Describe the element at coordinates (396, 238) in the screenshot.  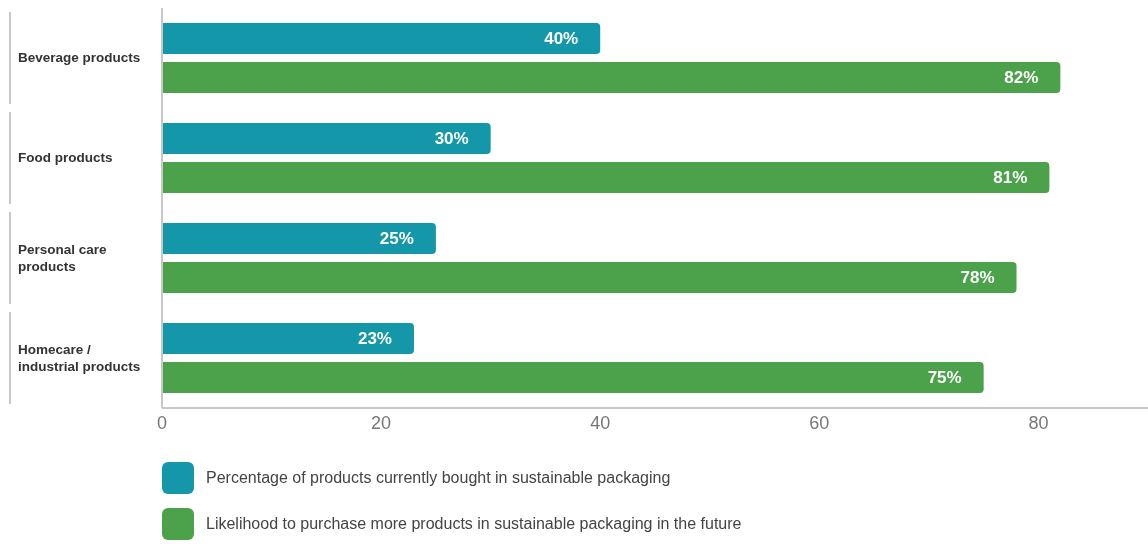
I see `data-label: 25%` at that location.